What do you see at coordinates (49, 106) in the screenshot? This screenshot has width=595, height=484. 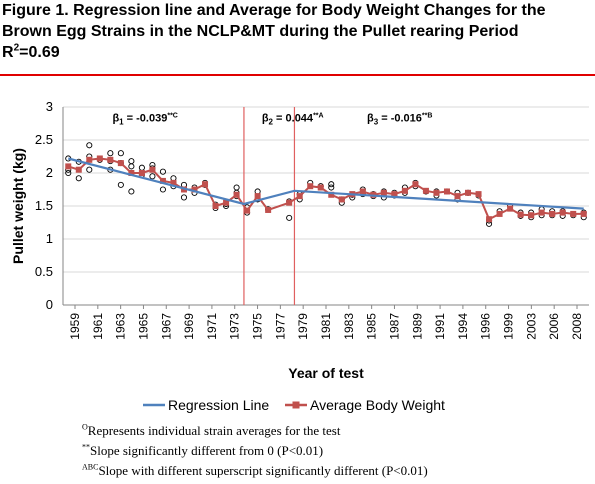 I see `y-tick-label: 3` at bounding box center [49, 106].